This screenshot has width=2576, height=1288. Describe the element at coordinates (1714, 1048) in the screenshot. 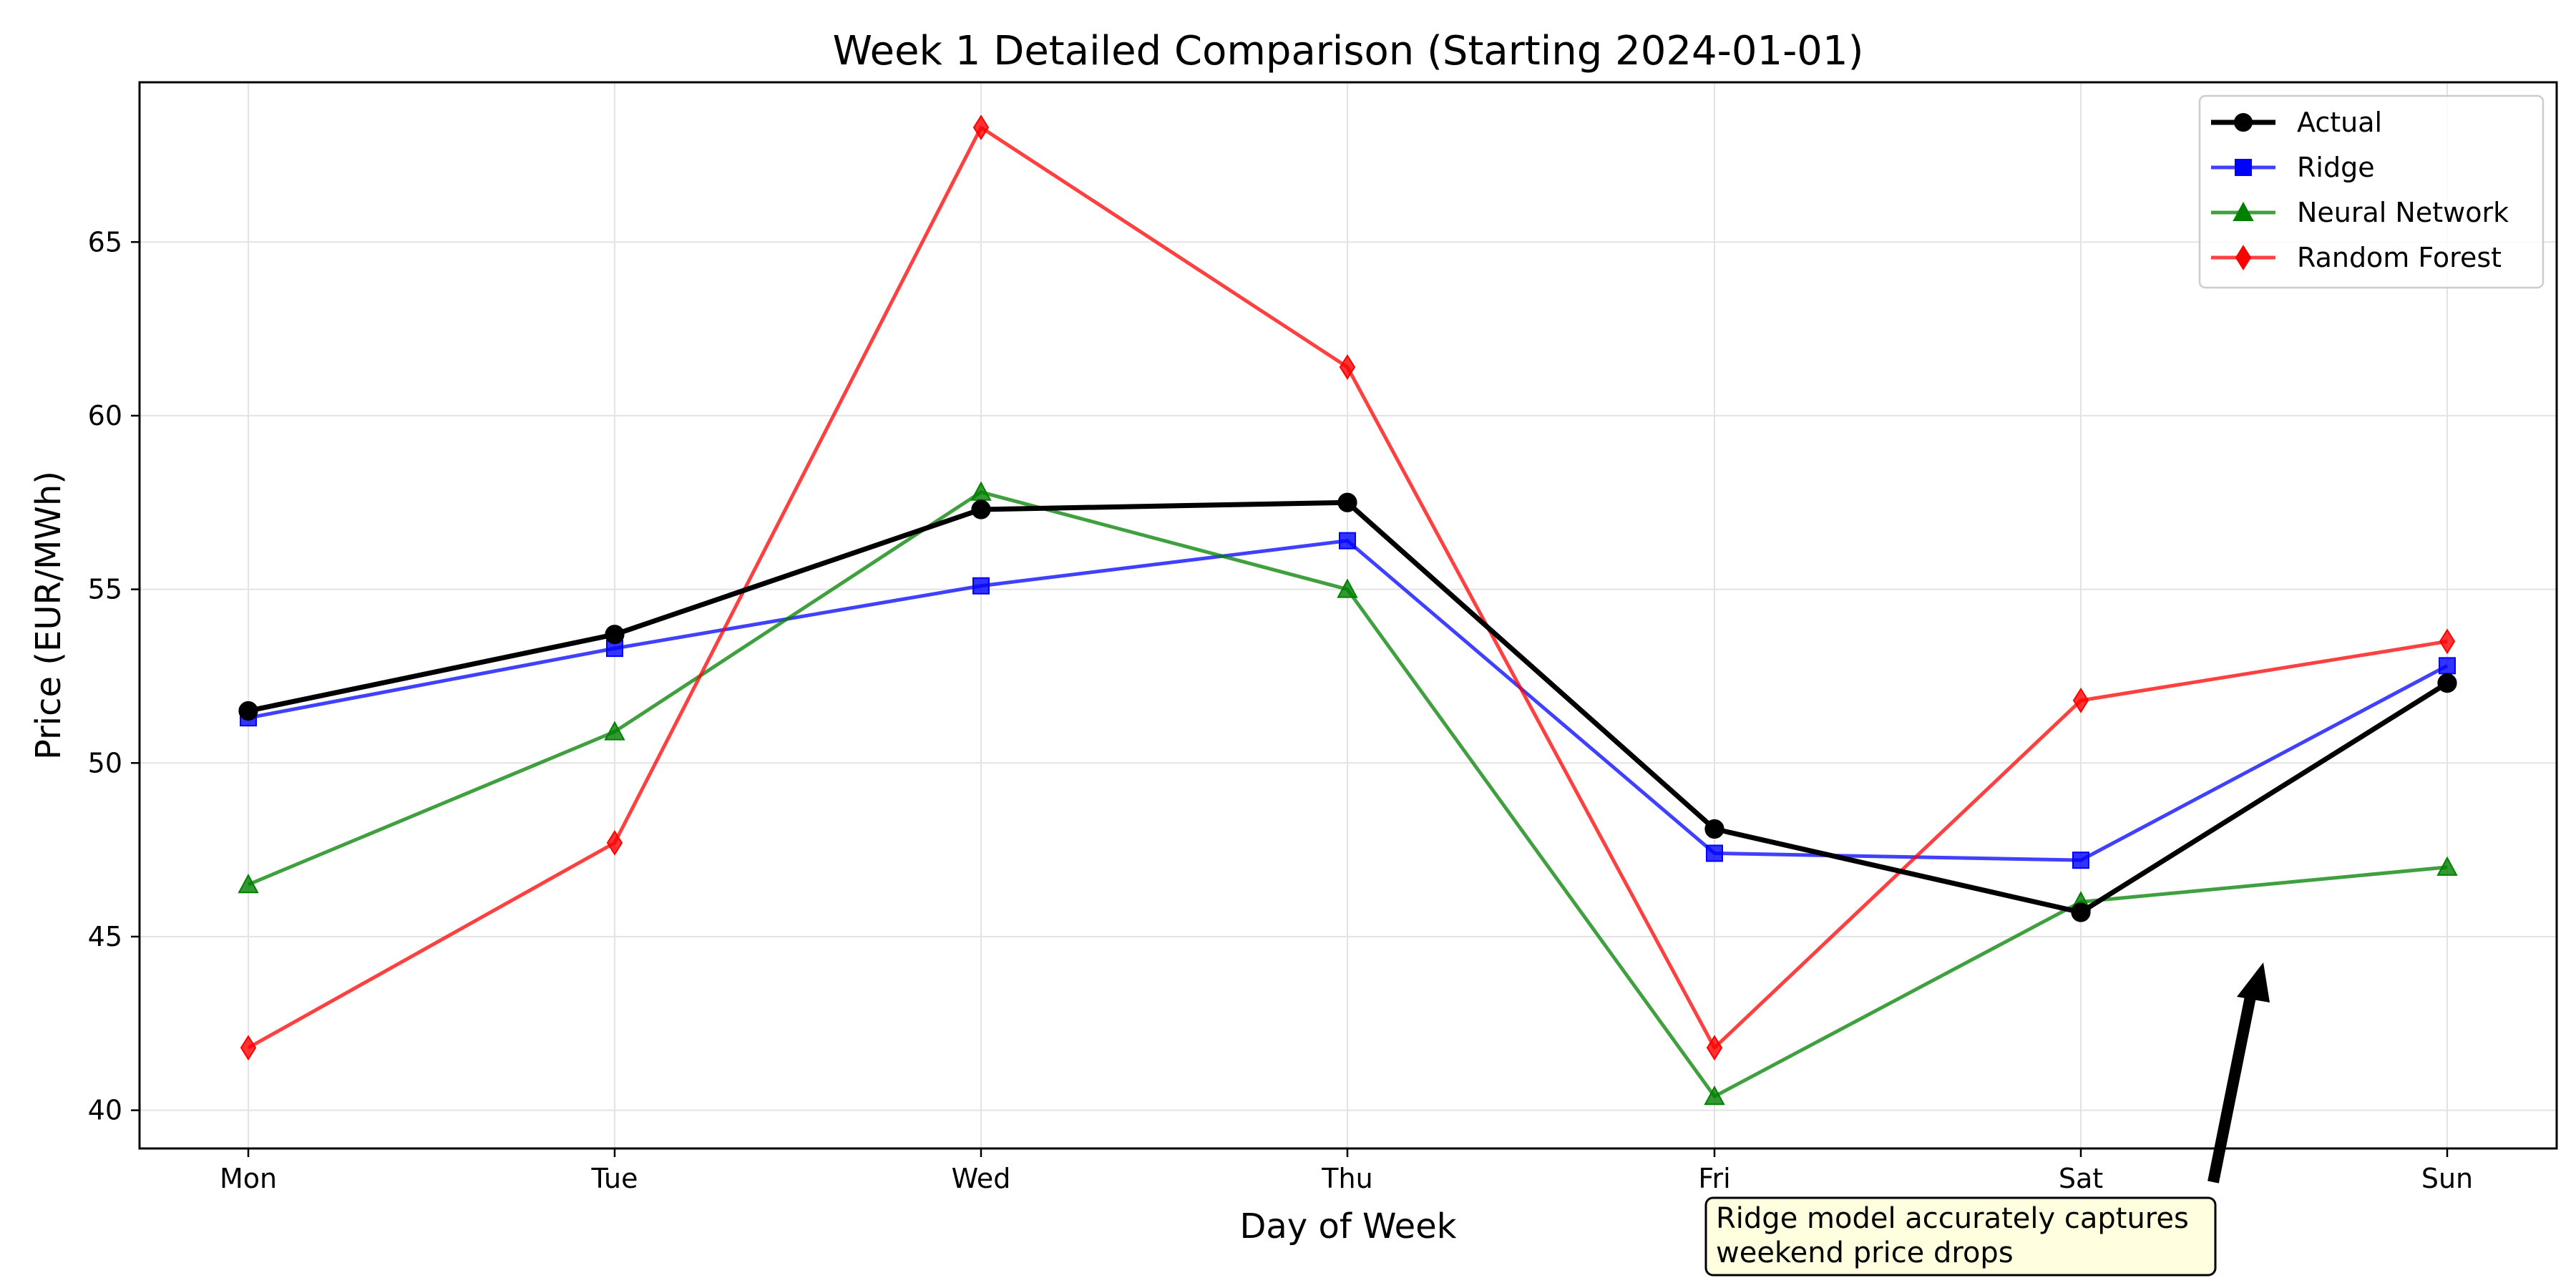

I see `marker-random-forest-fri` at that location.